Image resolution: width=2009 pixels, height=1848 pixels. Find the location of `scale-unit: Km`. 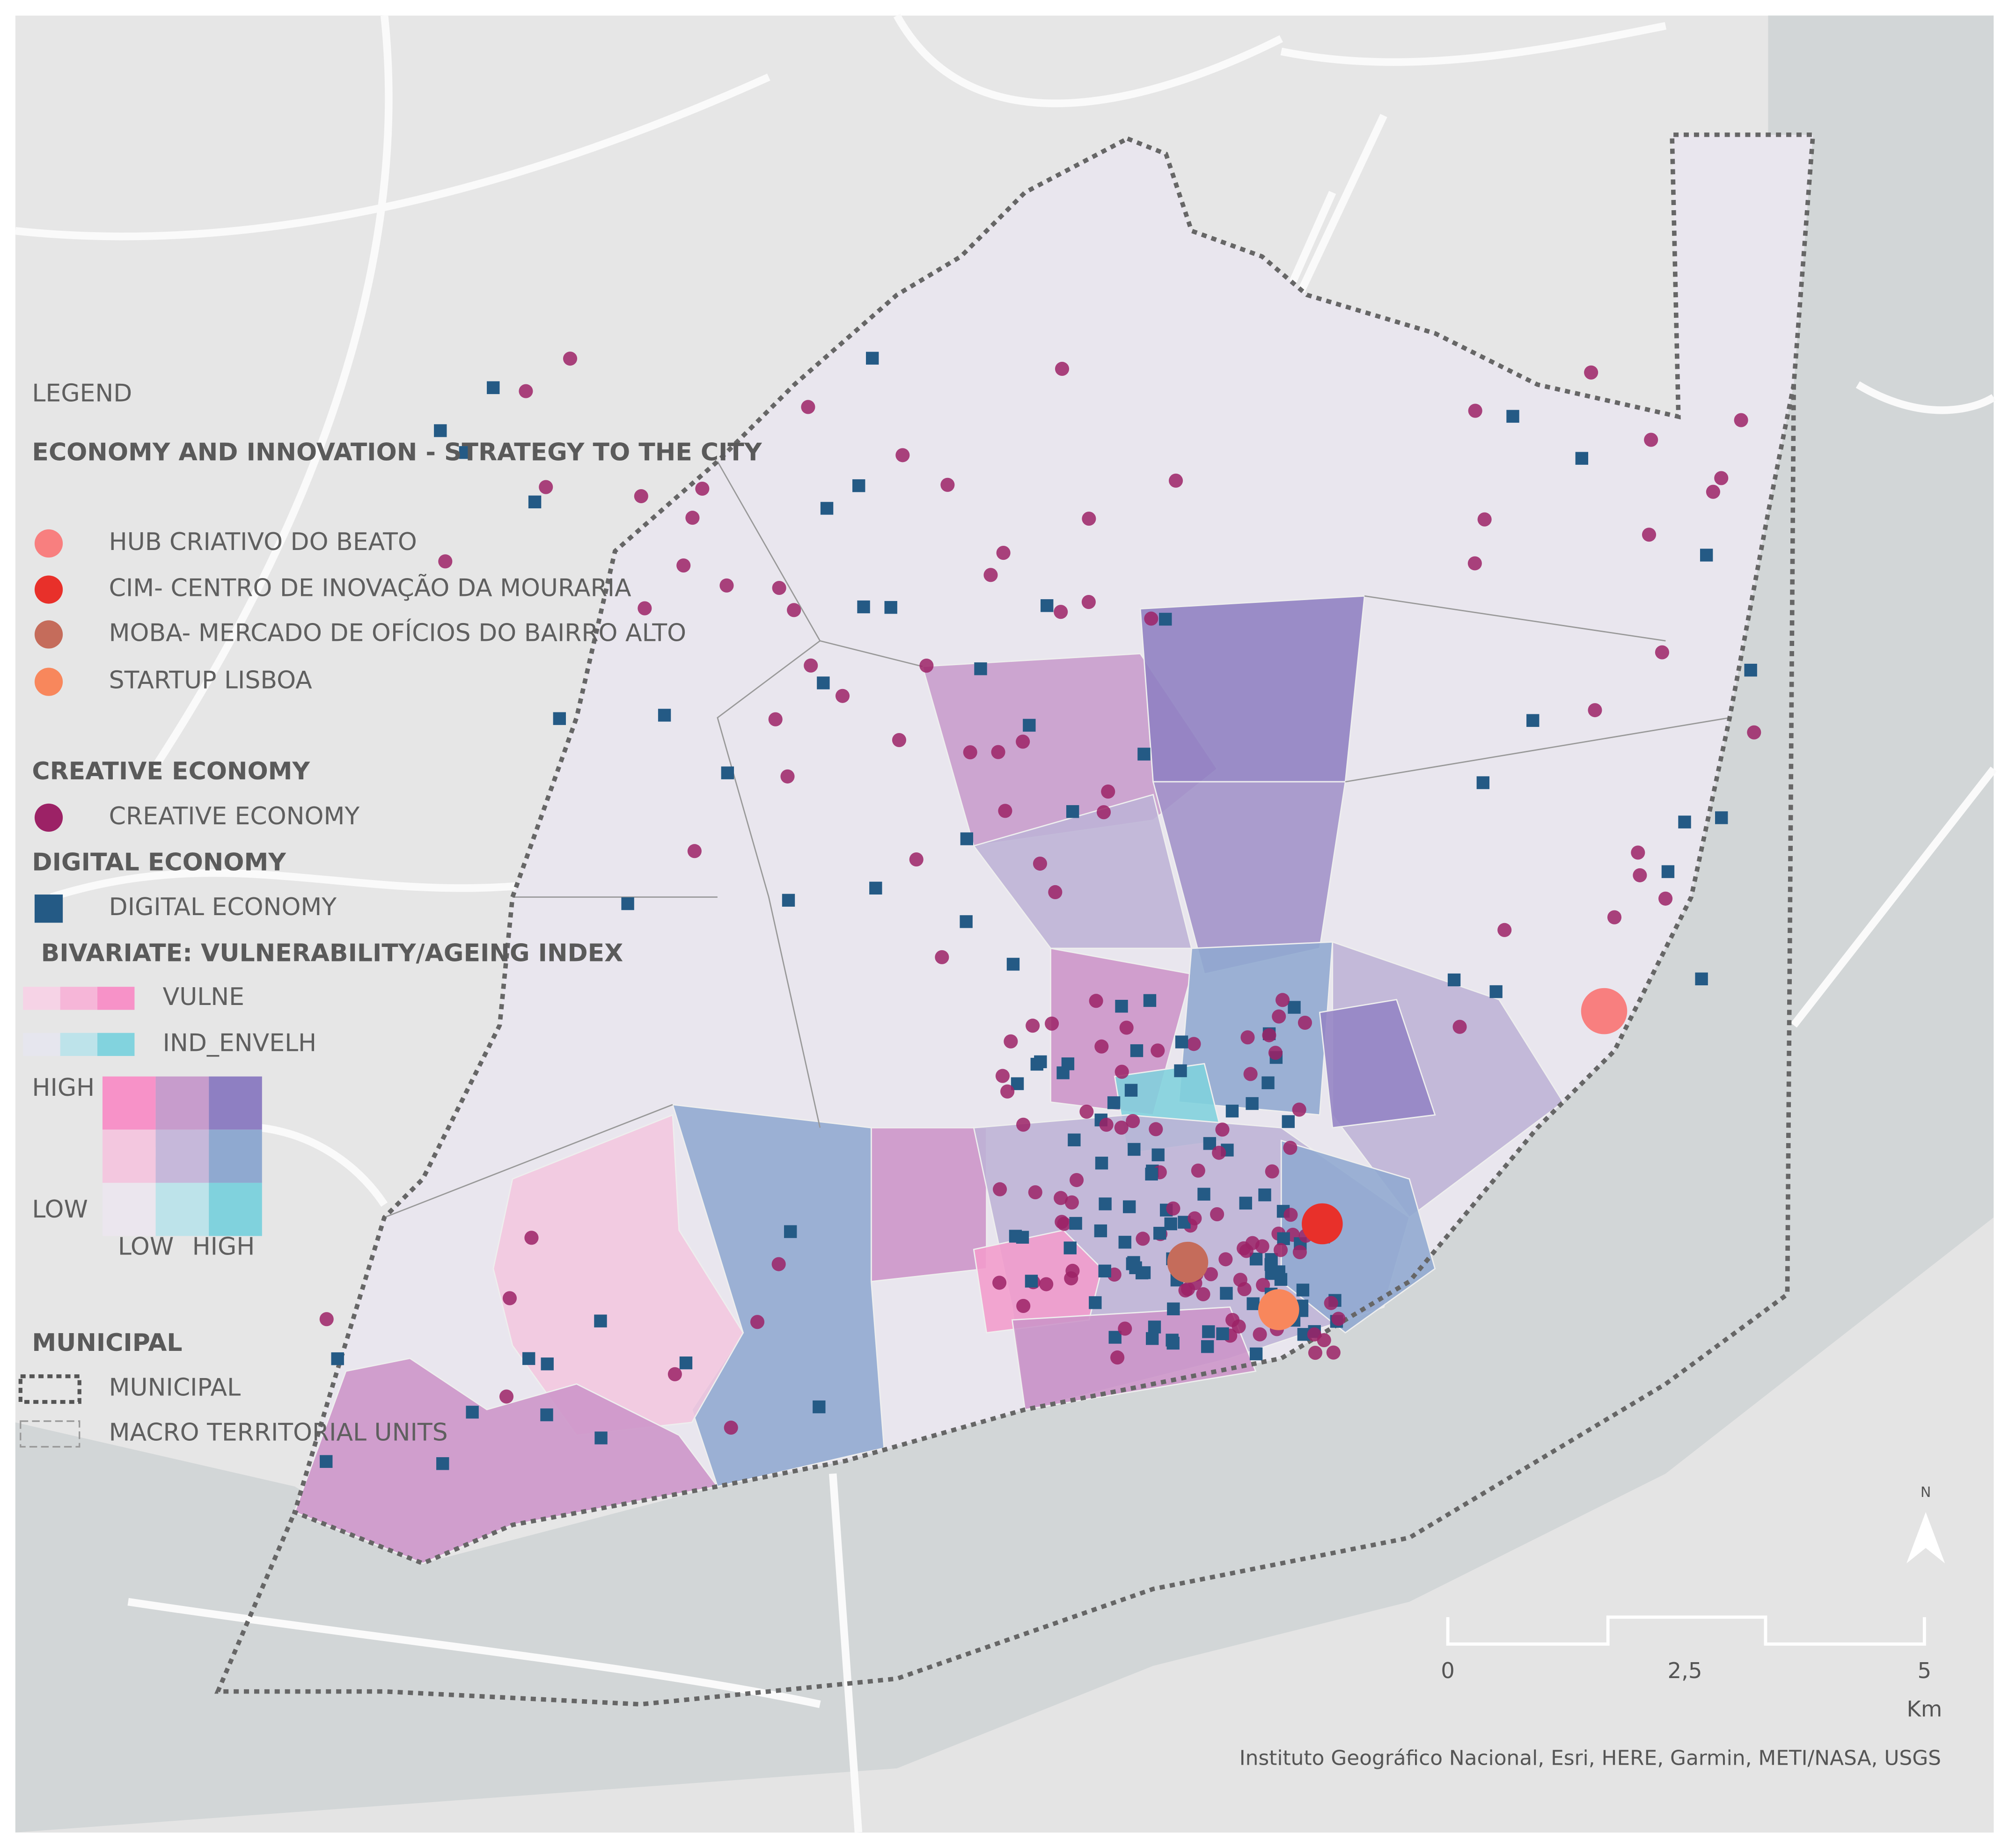

scale-unit: Km is located at coordinates (1924, 1709).